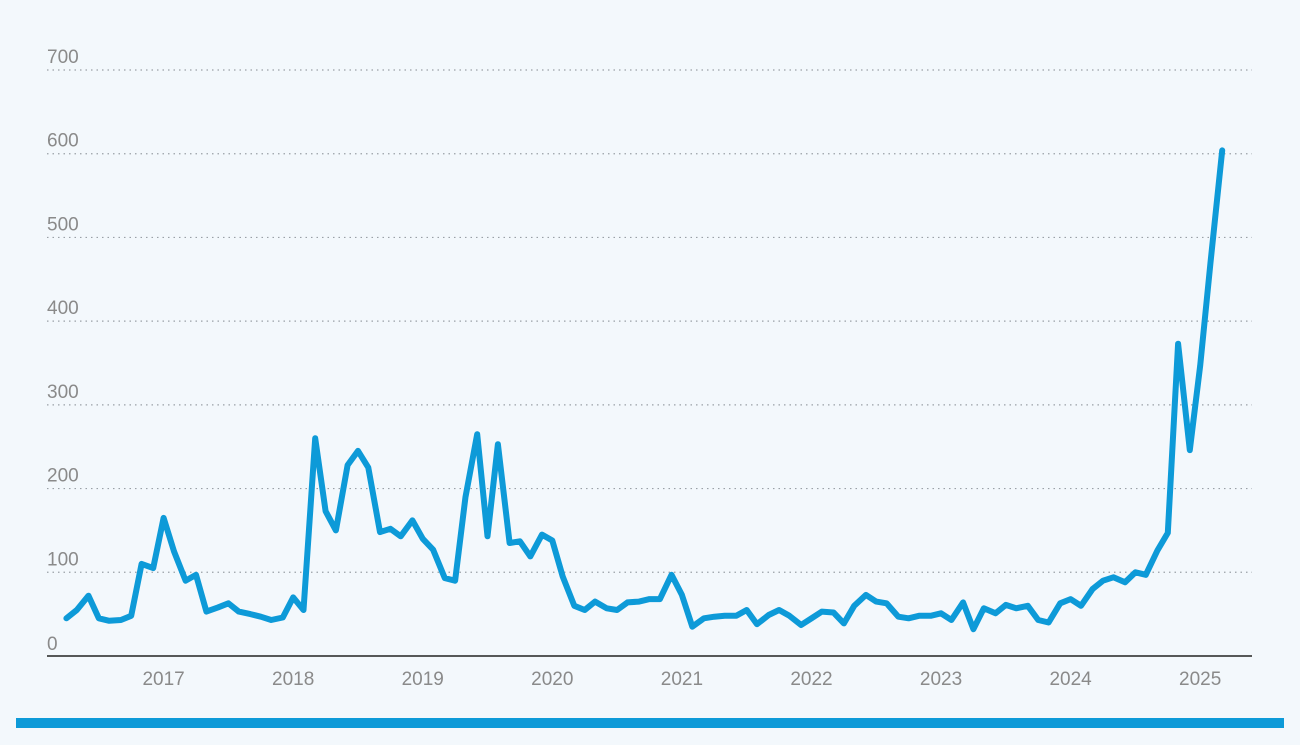 The width and height of the screenshot is (1300, 745). Describe the element at coordinates (52, 644) in the screenshot. I see `y-tick-label-0: 0` at that location.